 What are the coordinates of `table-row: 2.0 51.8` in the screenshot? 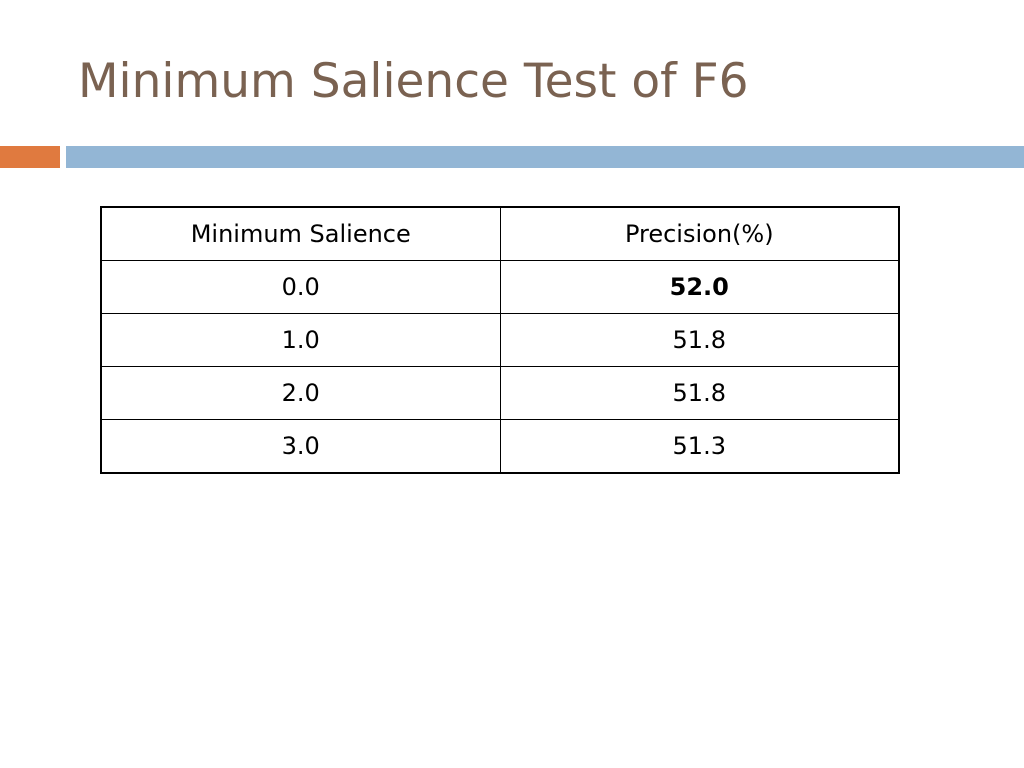 It's located at (500, 393).